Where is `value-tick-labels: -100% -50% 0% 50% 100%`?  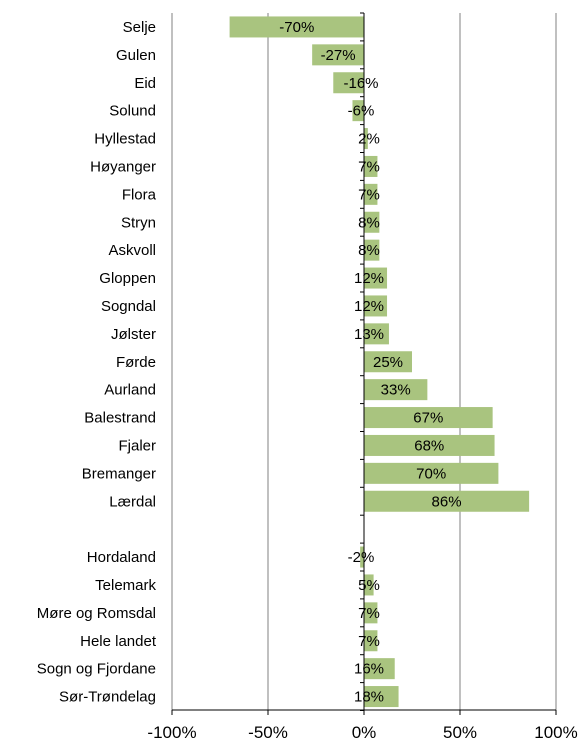
value-tick-labels: -100% -50% 0% 50% 100% is located at coordinates (362, 732).